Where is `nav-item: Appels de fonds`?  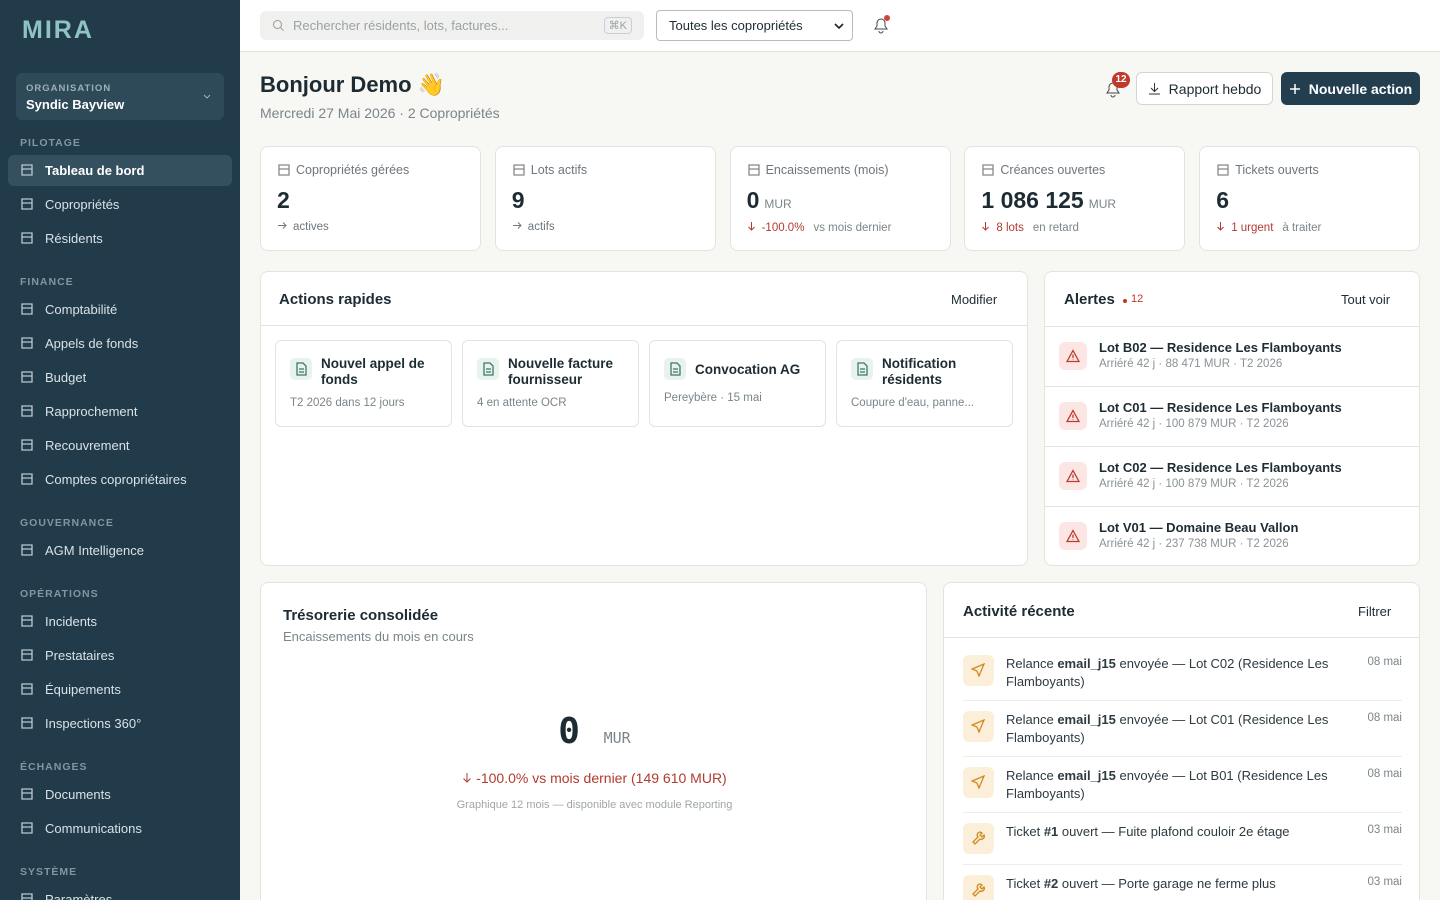
nav-item: Appels de fonds is located at coordinates (120, 343).